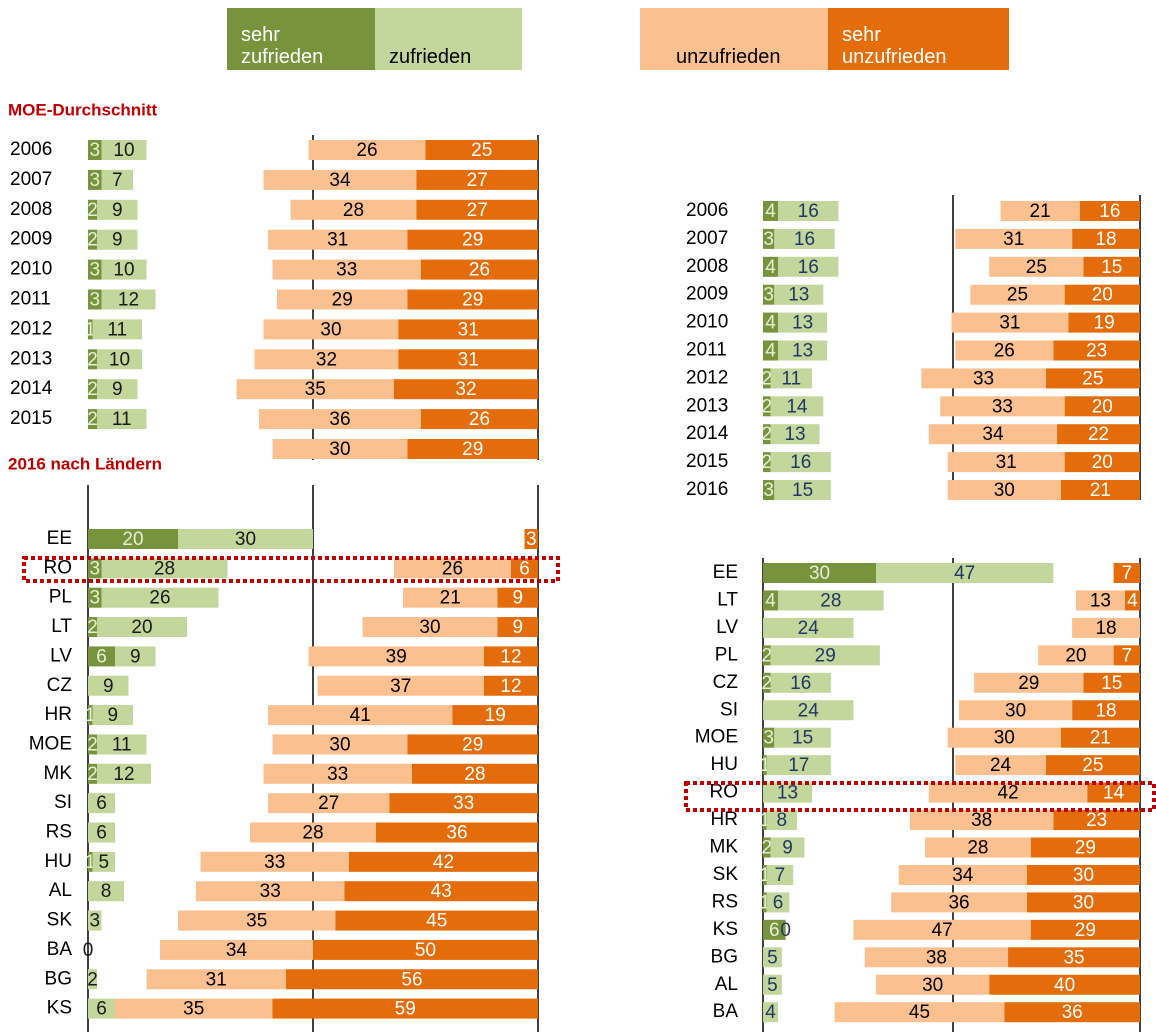 The image size is (1156, 1032). Describe the element at coordinates (724, 764) in the screenshot. I see `category-label: HU` at that location.